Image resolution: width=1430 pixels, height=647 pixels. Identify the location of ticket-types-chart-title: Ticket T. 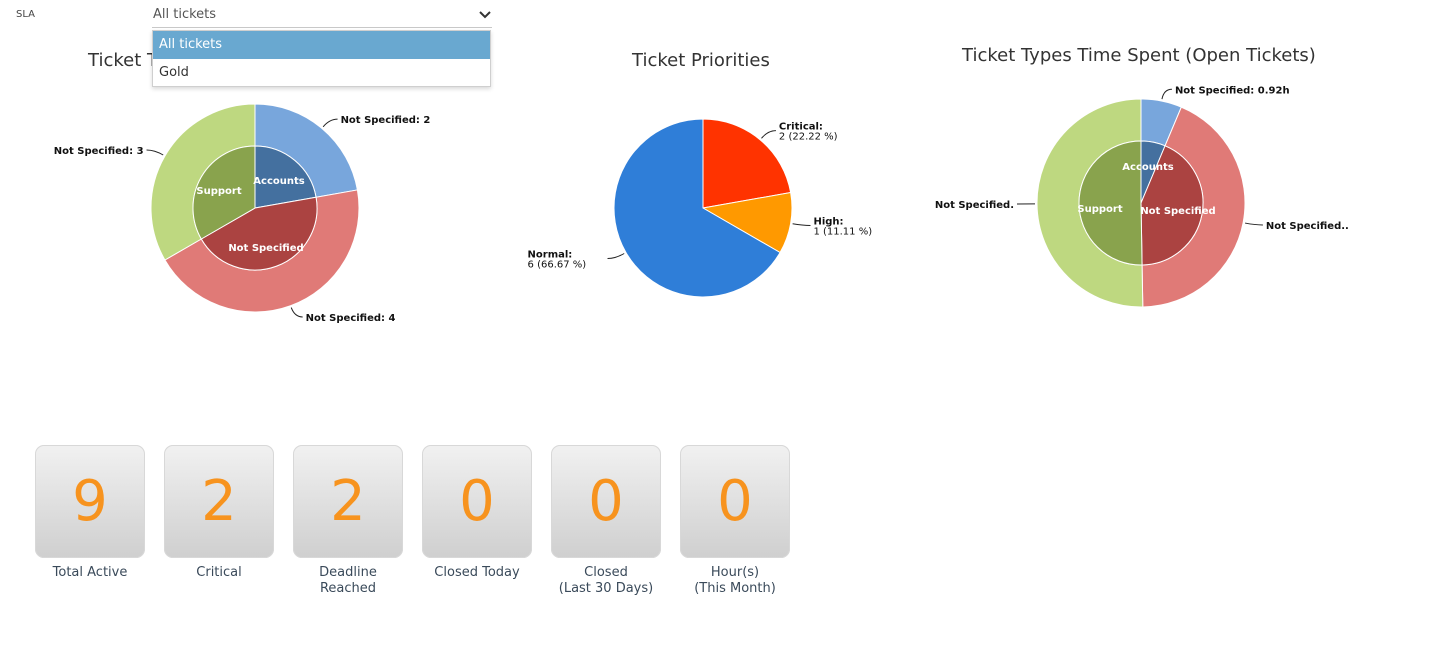
(123, 60).